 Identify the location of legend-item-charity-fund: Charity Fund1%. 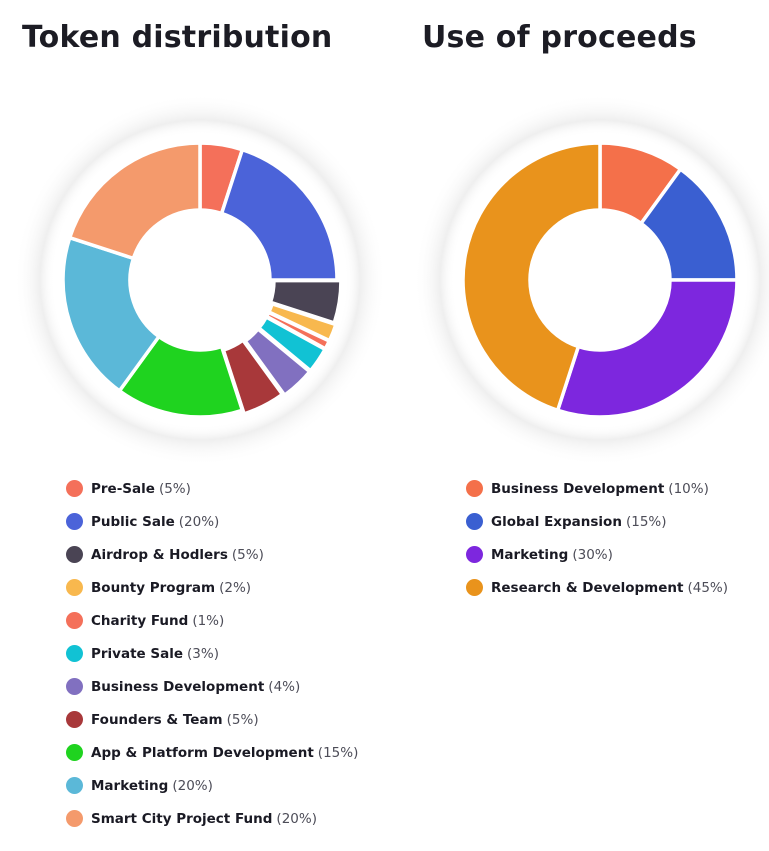
(212, 620).